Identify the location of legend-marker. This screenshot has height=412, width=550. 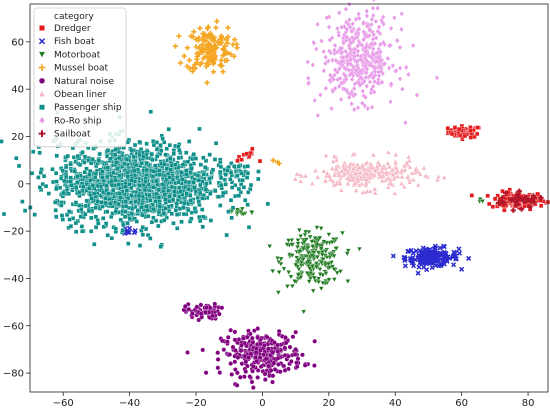
(42, 28).